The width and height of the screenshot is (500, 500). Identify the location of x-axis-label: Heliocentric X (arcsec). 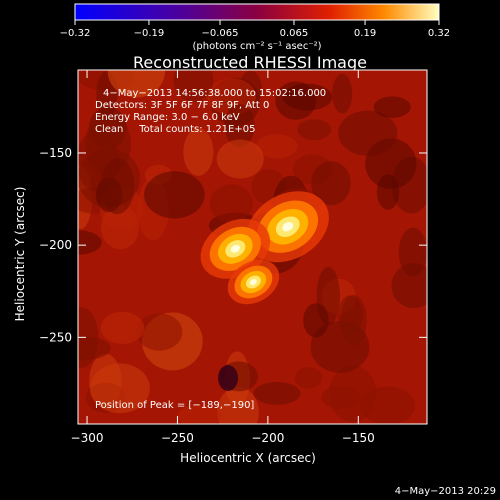
(248, 458).